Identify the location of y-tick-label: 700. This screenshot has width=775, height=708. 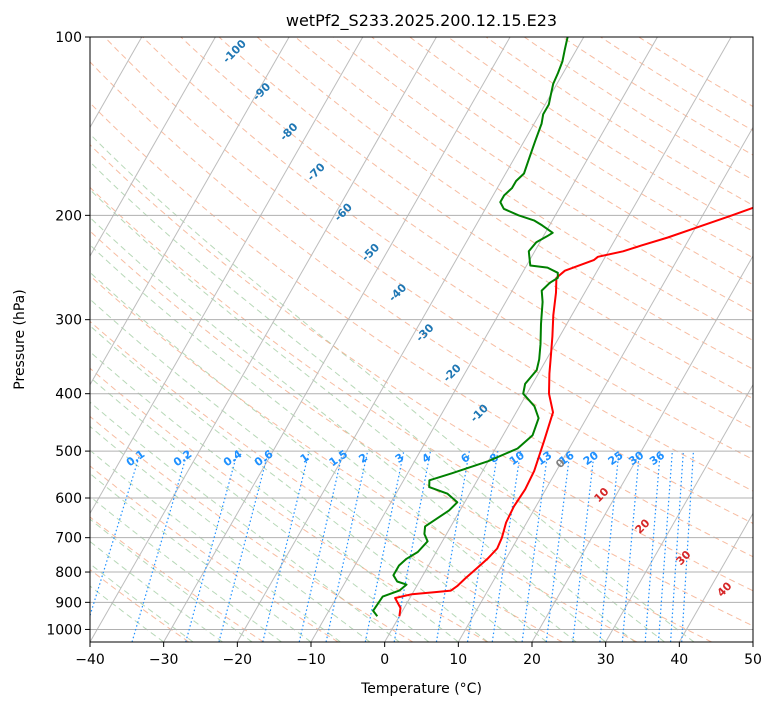
(68, 539).